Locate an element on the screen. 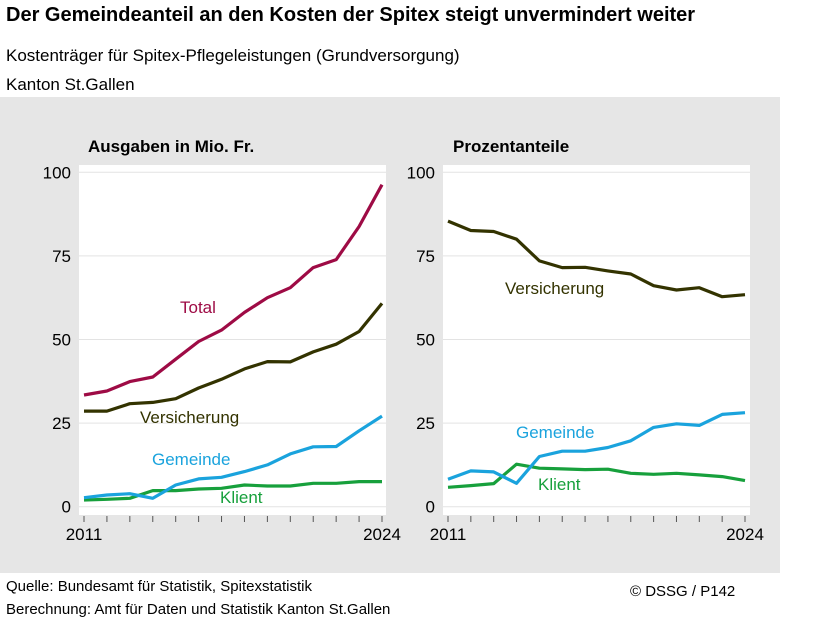 The height and width of the screenshot is (622, 818). chart-region: Kanton St.Gallen is located at coordinates (70, 84).